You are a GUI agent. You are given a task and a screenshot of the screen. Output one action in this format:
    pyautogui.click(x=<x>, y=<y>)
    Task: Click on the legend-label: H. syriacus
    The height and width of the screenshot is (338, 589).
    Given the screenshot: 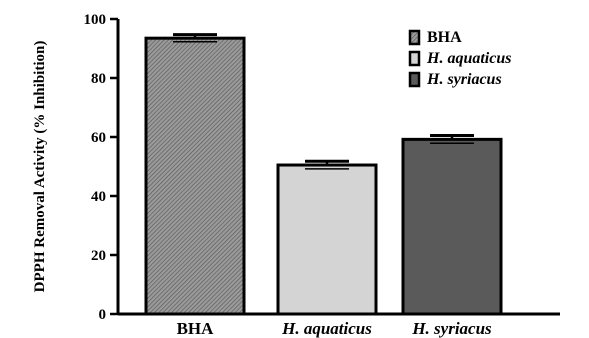 What is the action you would take?
    pyautogui.click(x=464, y=79)
    